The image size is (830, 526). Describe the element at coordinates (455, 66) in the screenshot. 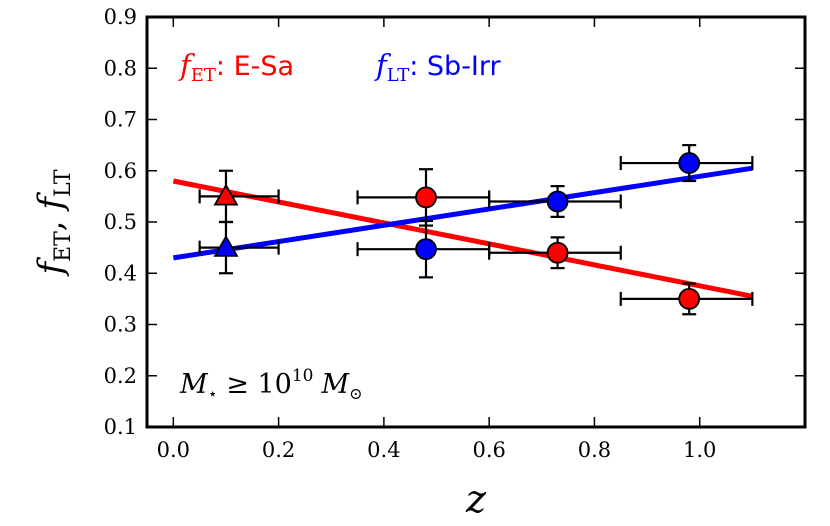

I see `legend-lt-label: : Sb-Irr` at that location.